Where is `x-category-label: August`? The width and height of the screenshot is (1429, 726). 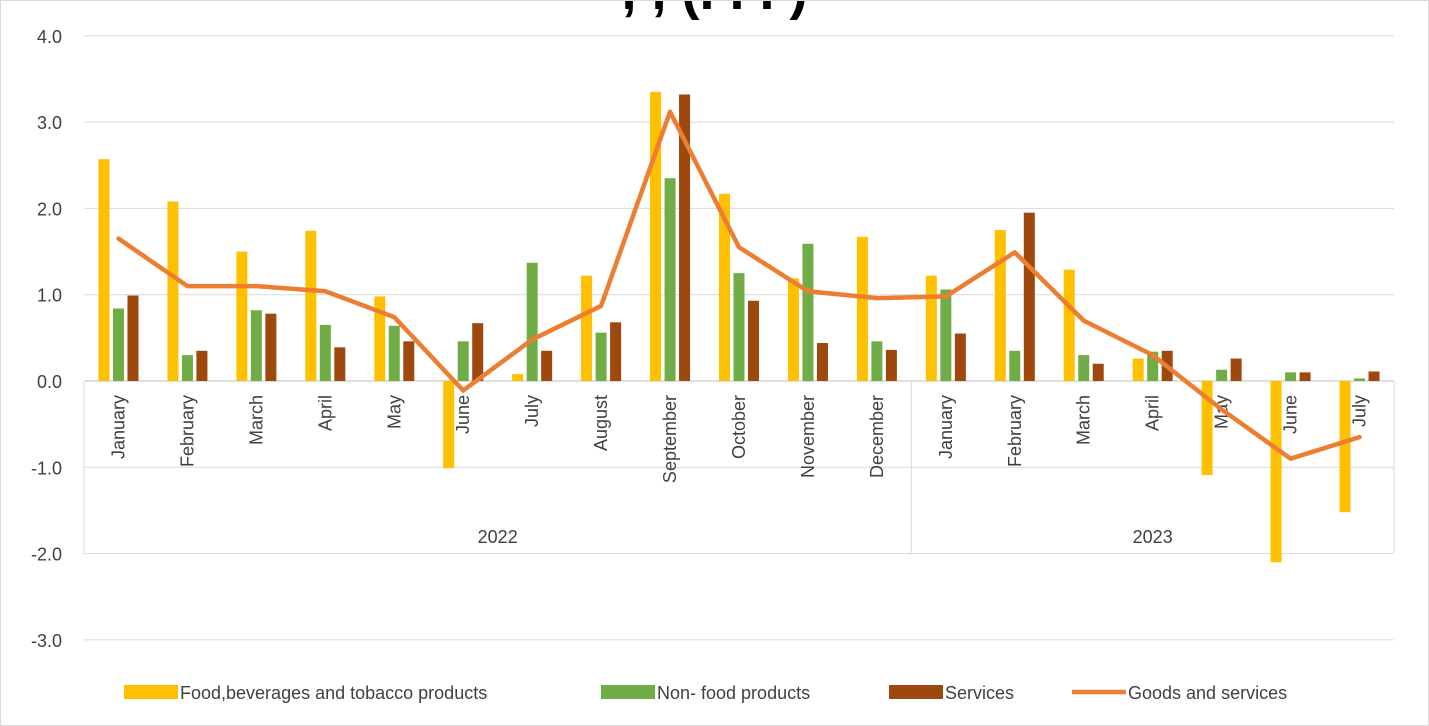
x-category-label: August is located at coordinates (601, 423).